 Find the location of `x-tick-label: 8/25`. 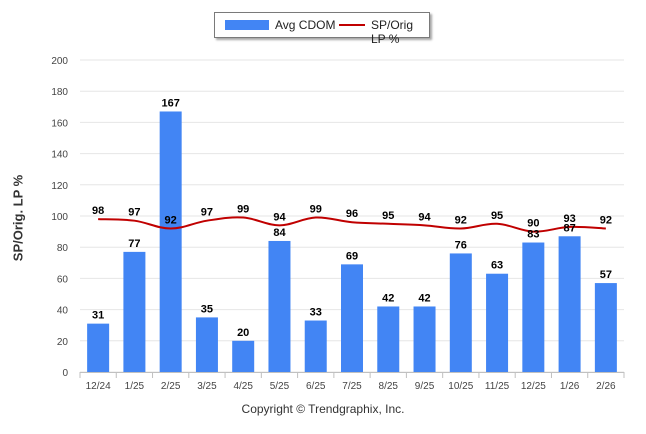

x-tick-label: 8/25 is located at coordinates (389, 386).